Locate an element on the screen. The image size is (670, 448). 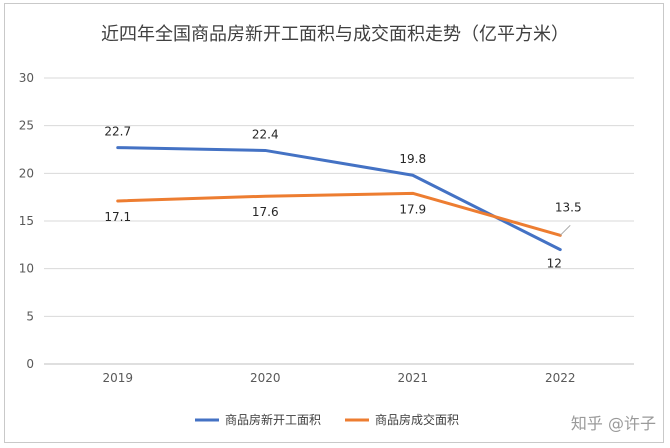
y-tick-label: 30 is located at coordinates (26, 78).